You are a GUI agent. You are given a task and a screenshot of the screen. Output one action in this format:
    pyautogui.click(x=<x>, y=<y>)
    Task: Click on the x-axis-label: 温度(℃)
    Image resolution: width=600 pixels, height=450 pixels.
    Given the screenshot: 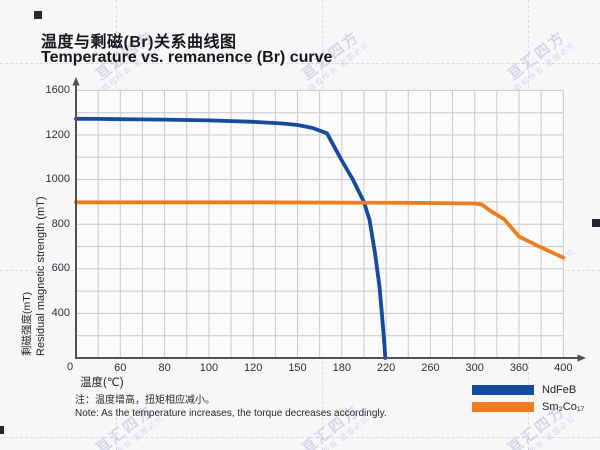 What is the action you would take?
    pyautogui.click(x=102, y=383)
    